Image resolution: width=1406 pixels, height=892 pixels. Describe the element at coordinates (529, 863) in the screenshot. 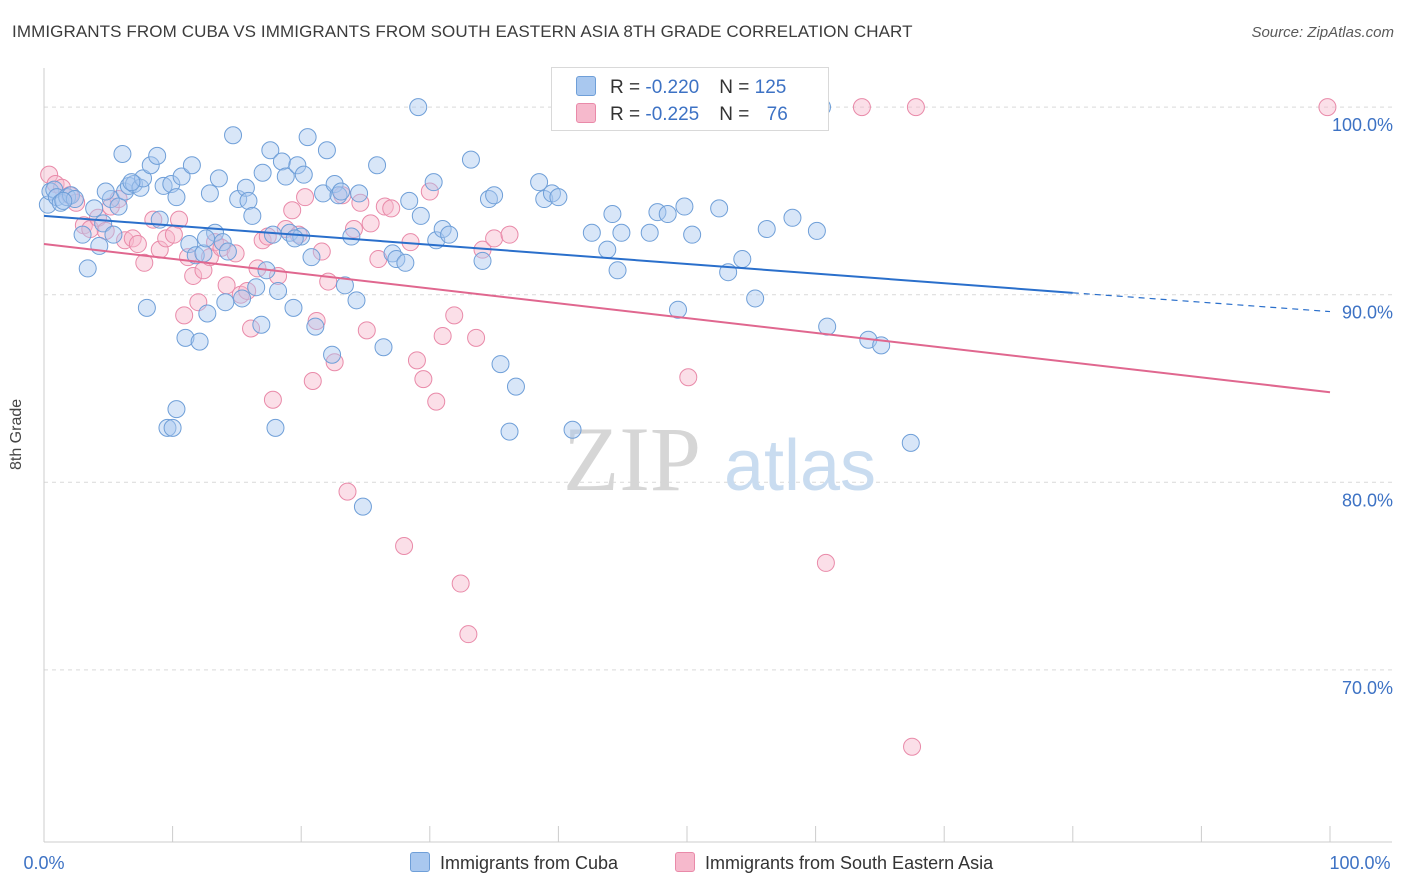

I see `bottom-legend-label-cuba: Immigrants from Cuba` at that location.